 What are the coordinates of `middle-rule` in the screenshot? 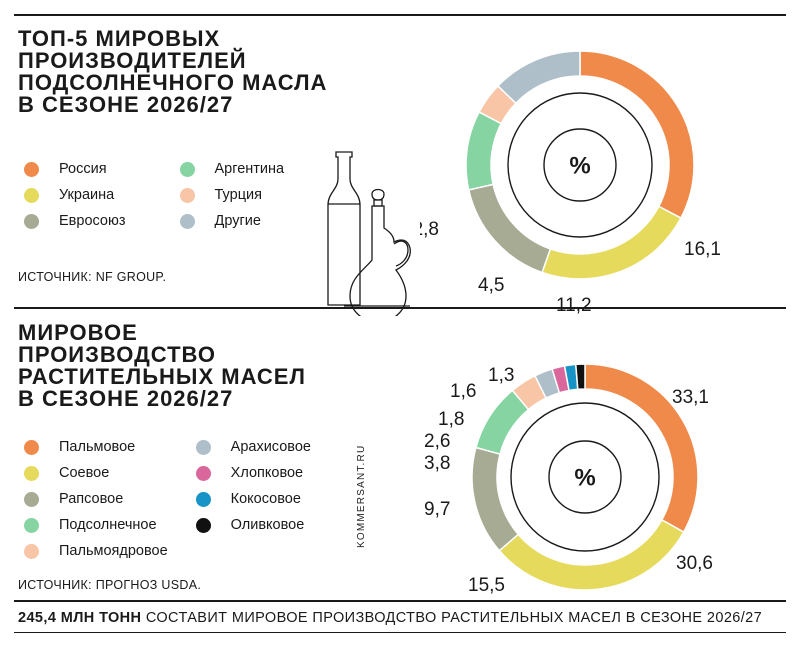 It's located at (400, 308).